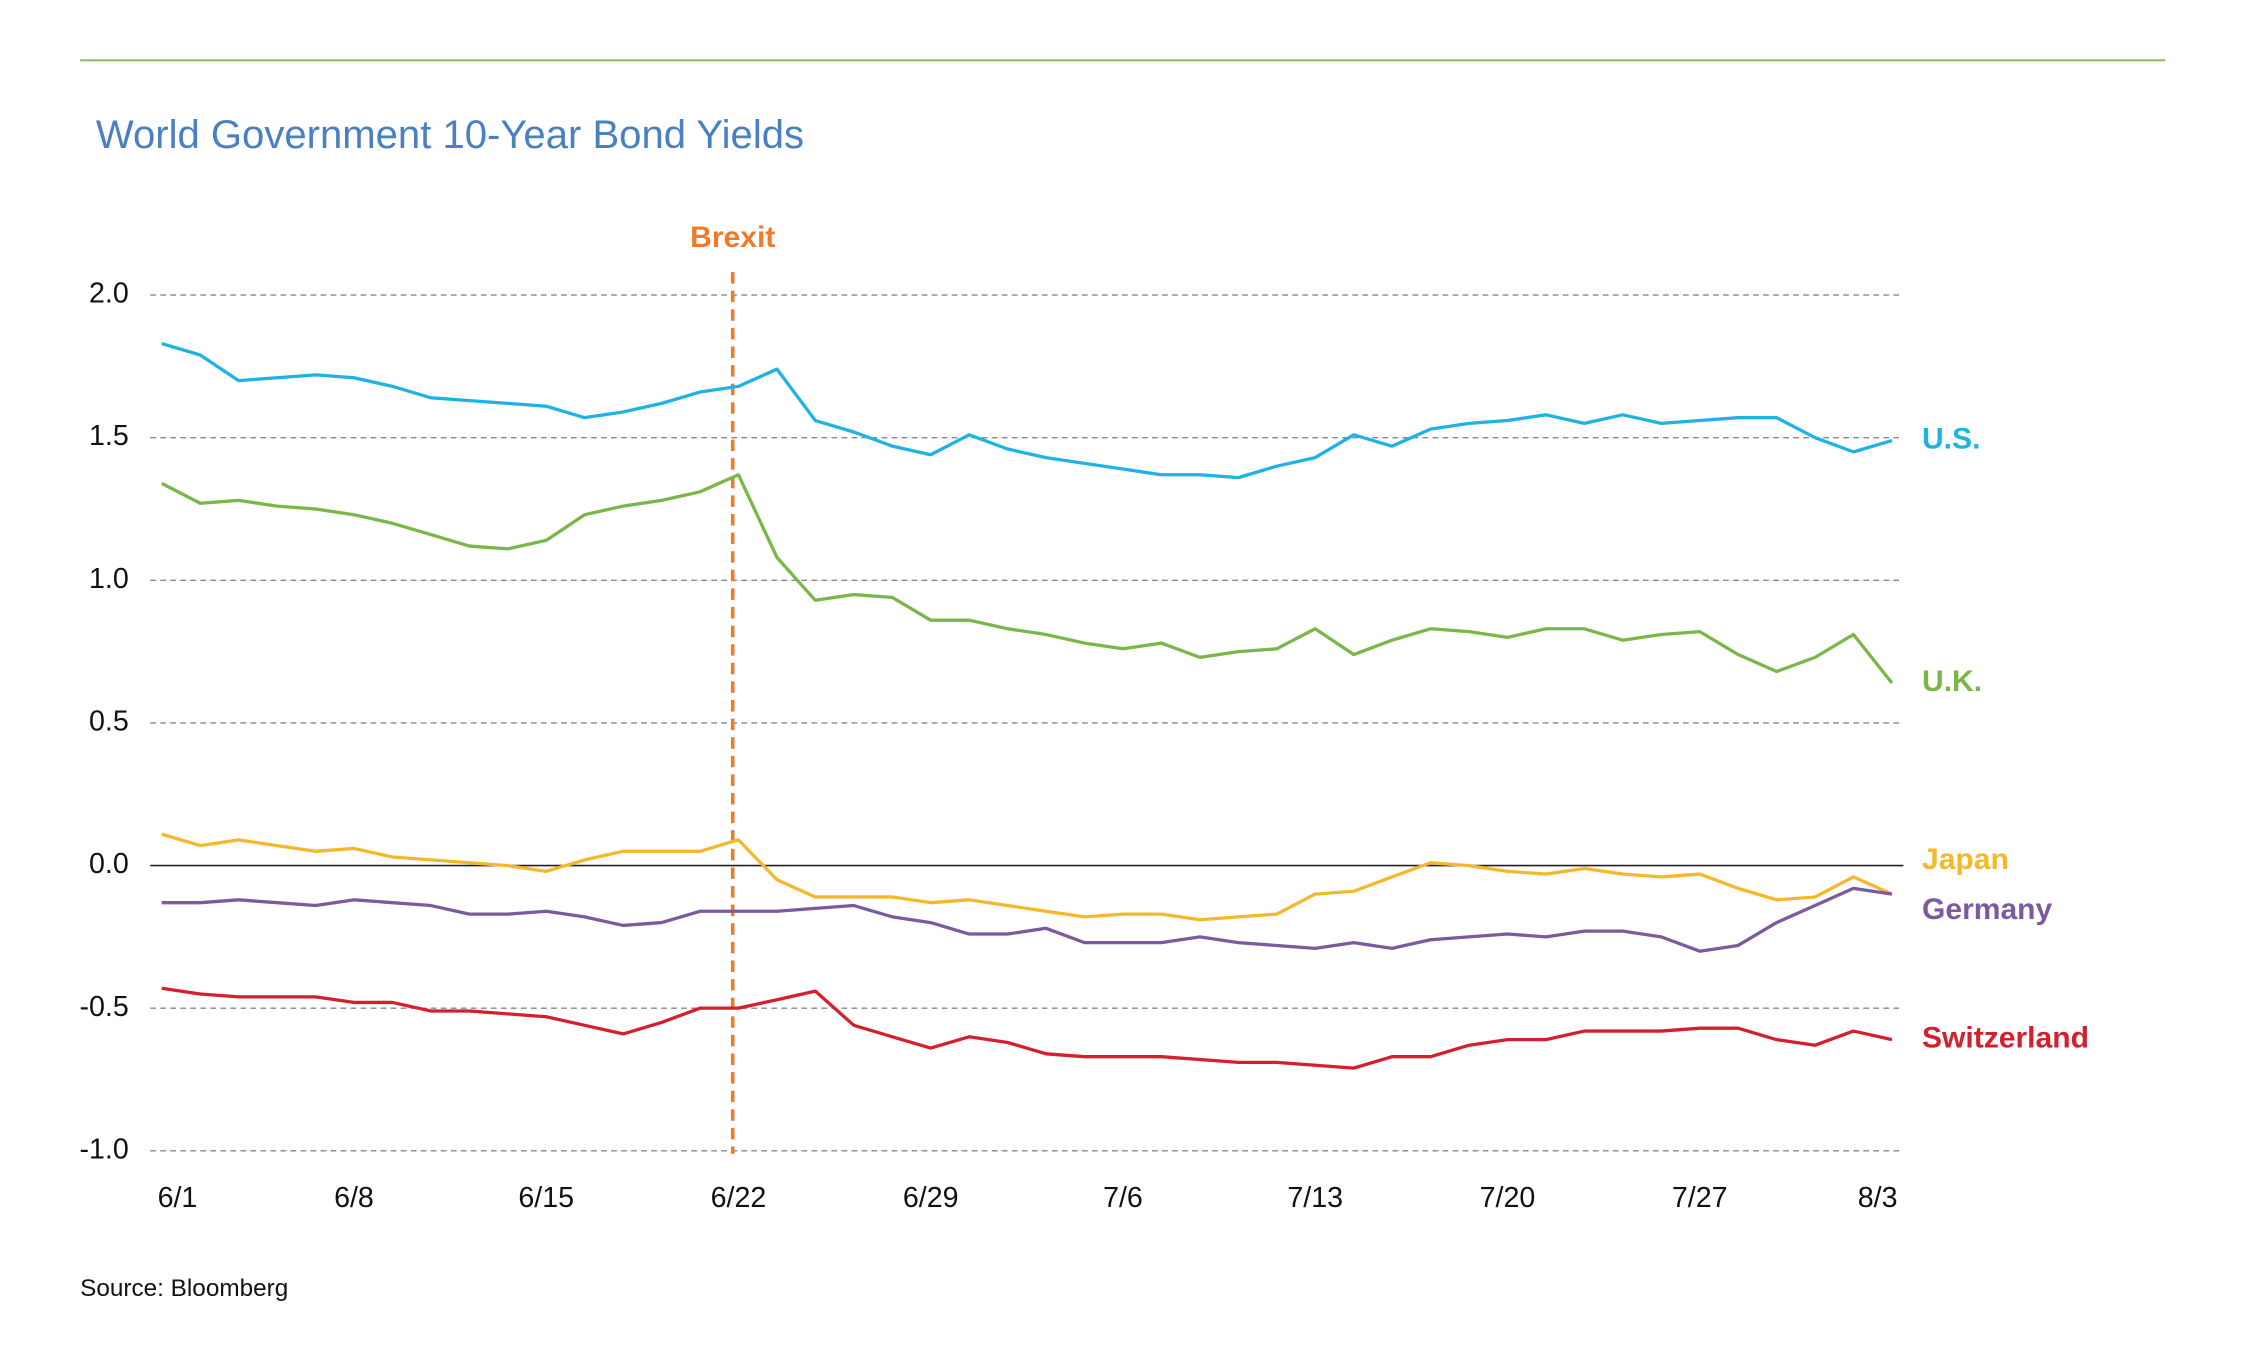 Image resolution: width=2244 pixels, height=1360 pixels. What do you see at coordinates (1951, 438) in the screenshot?
I see `series-label: U.S.` at bounding box center [1951, 438].